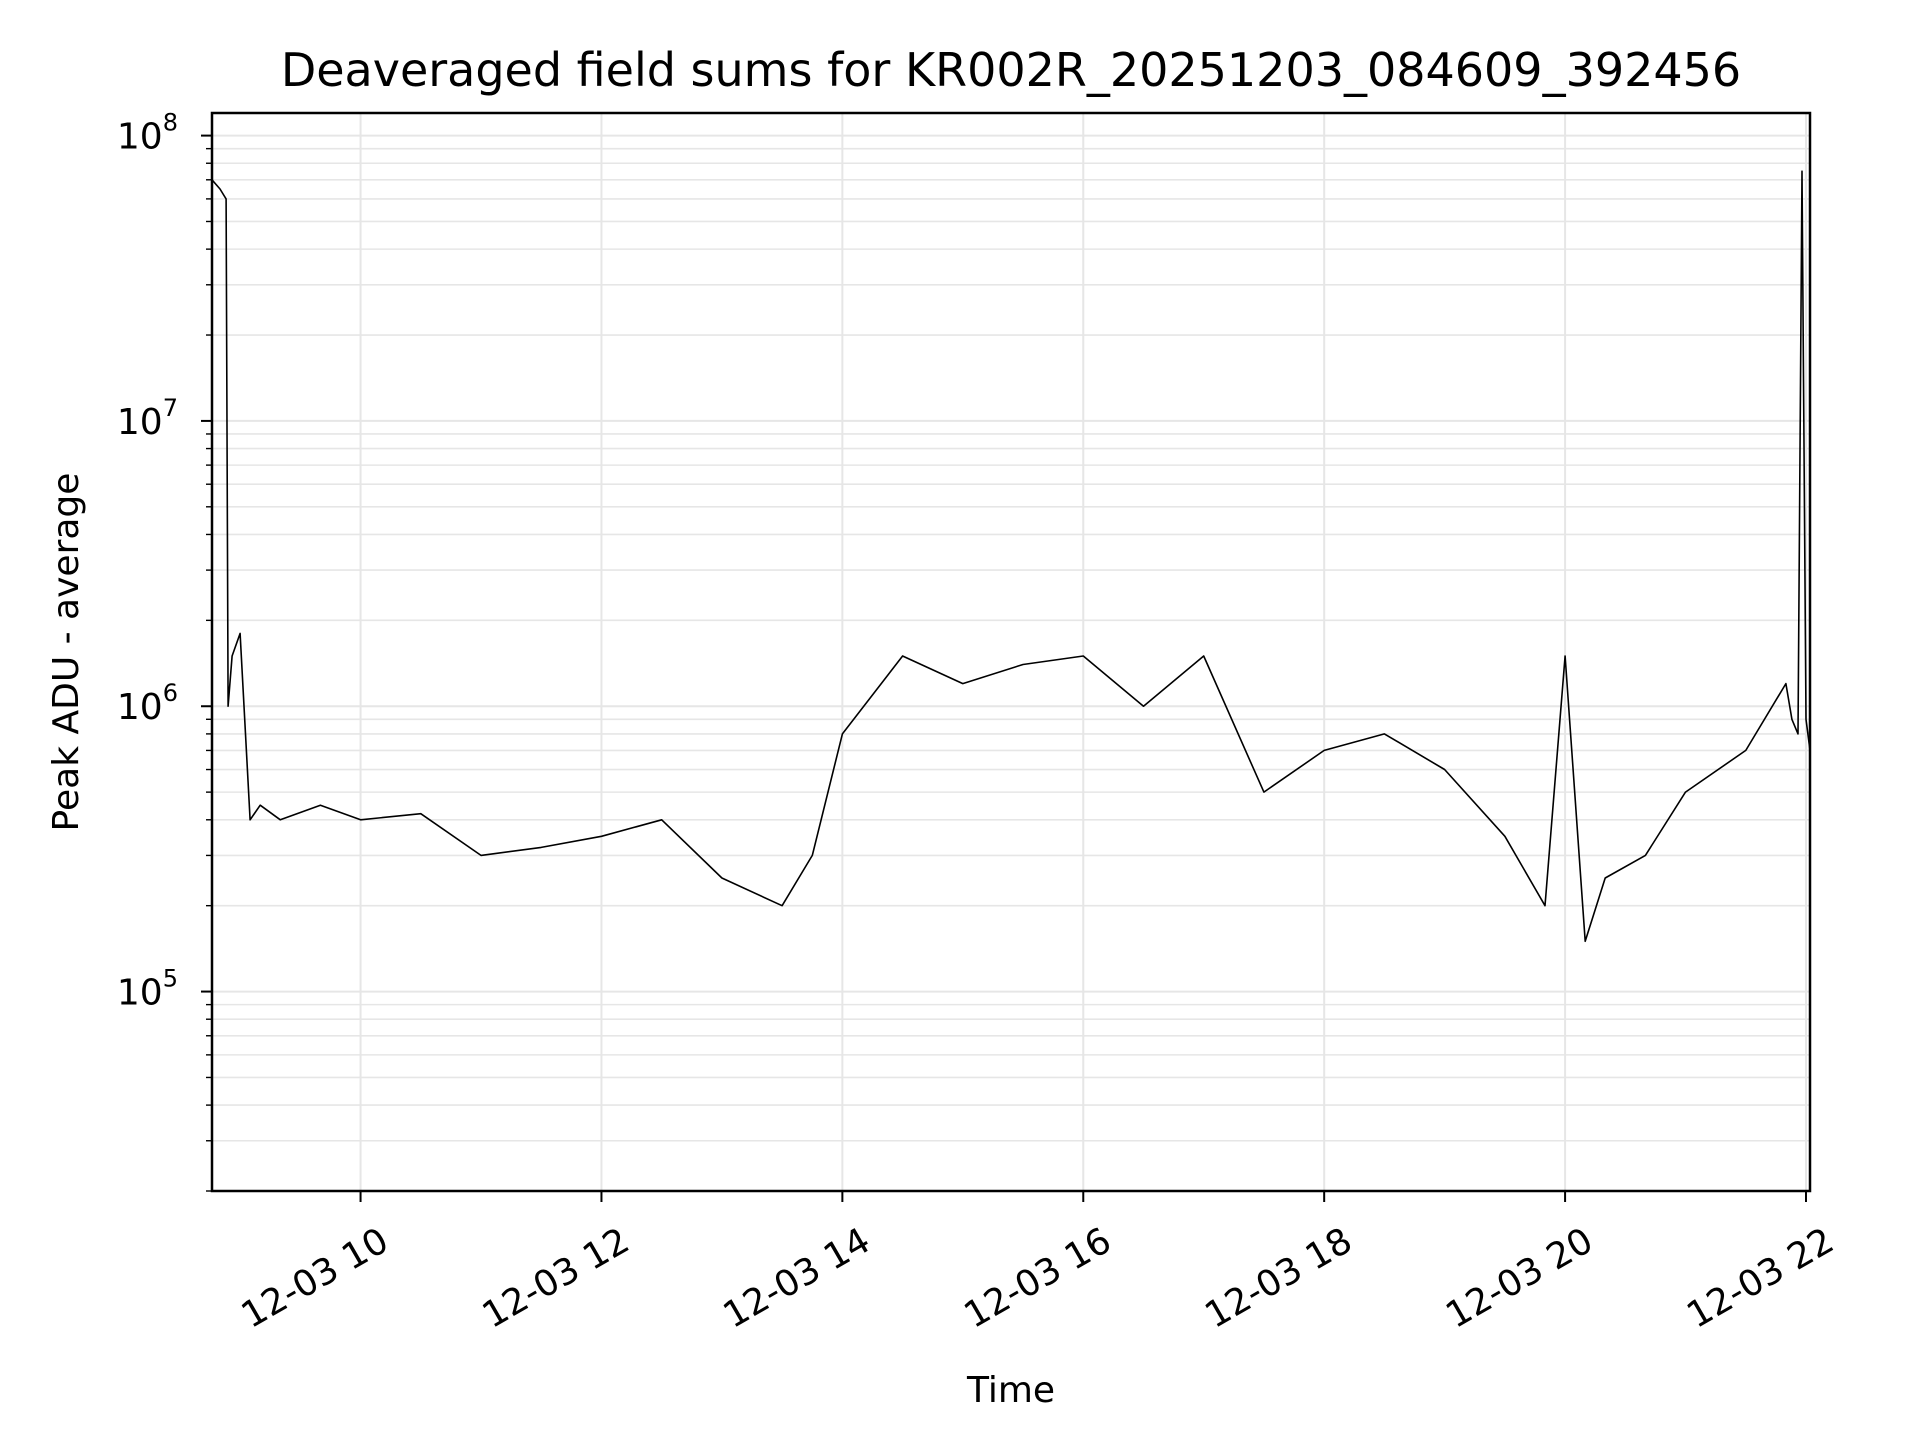  What do you see at coordinates (1010, 1390) in the screenshot?
I see `x-axis-label: Time` at bounding box center [1010, 1390].